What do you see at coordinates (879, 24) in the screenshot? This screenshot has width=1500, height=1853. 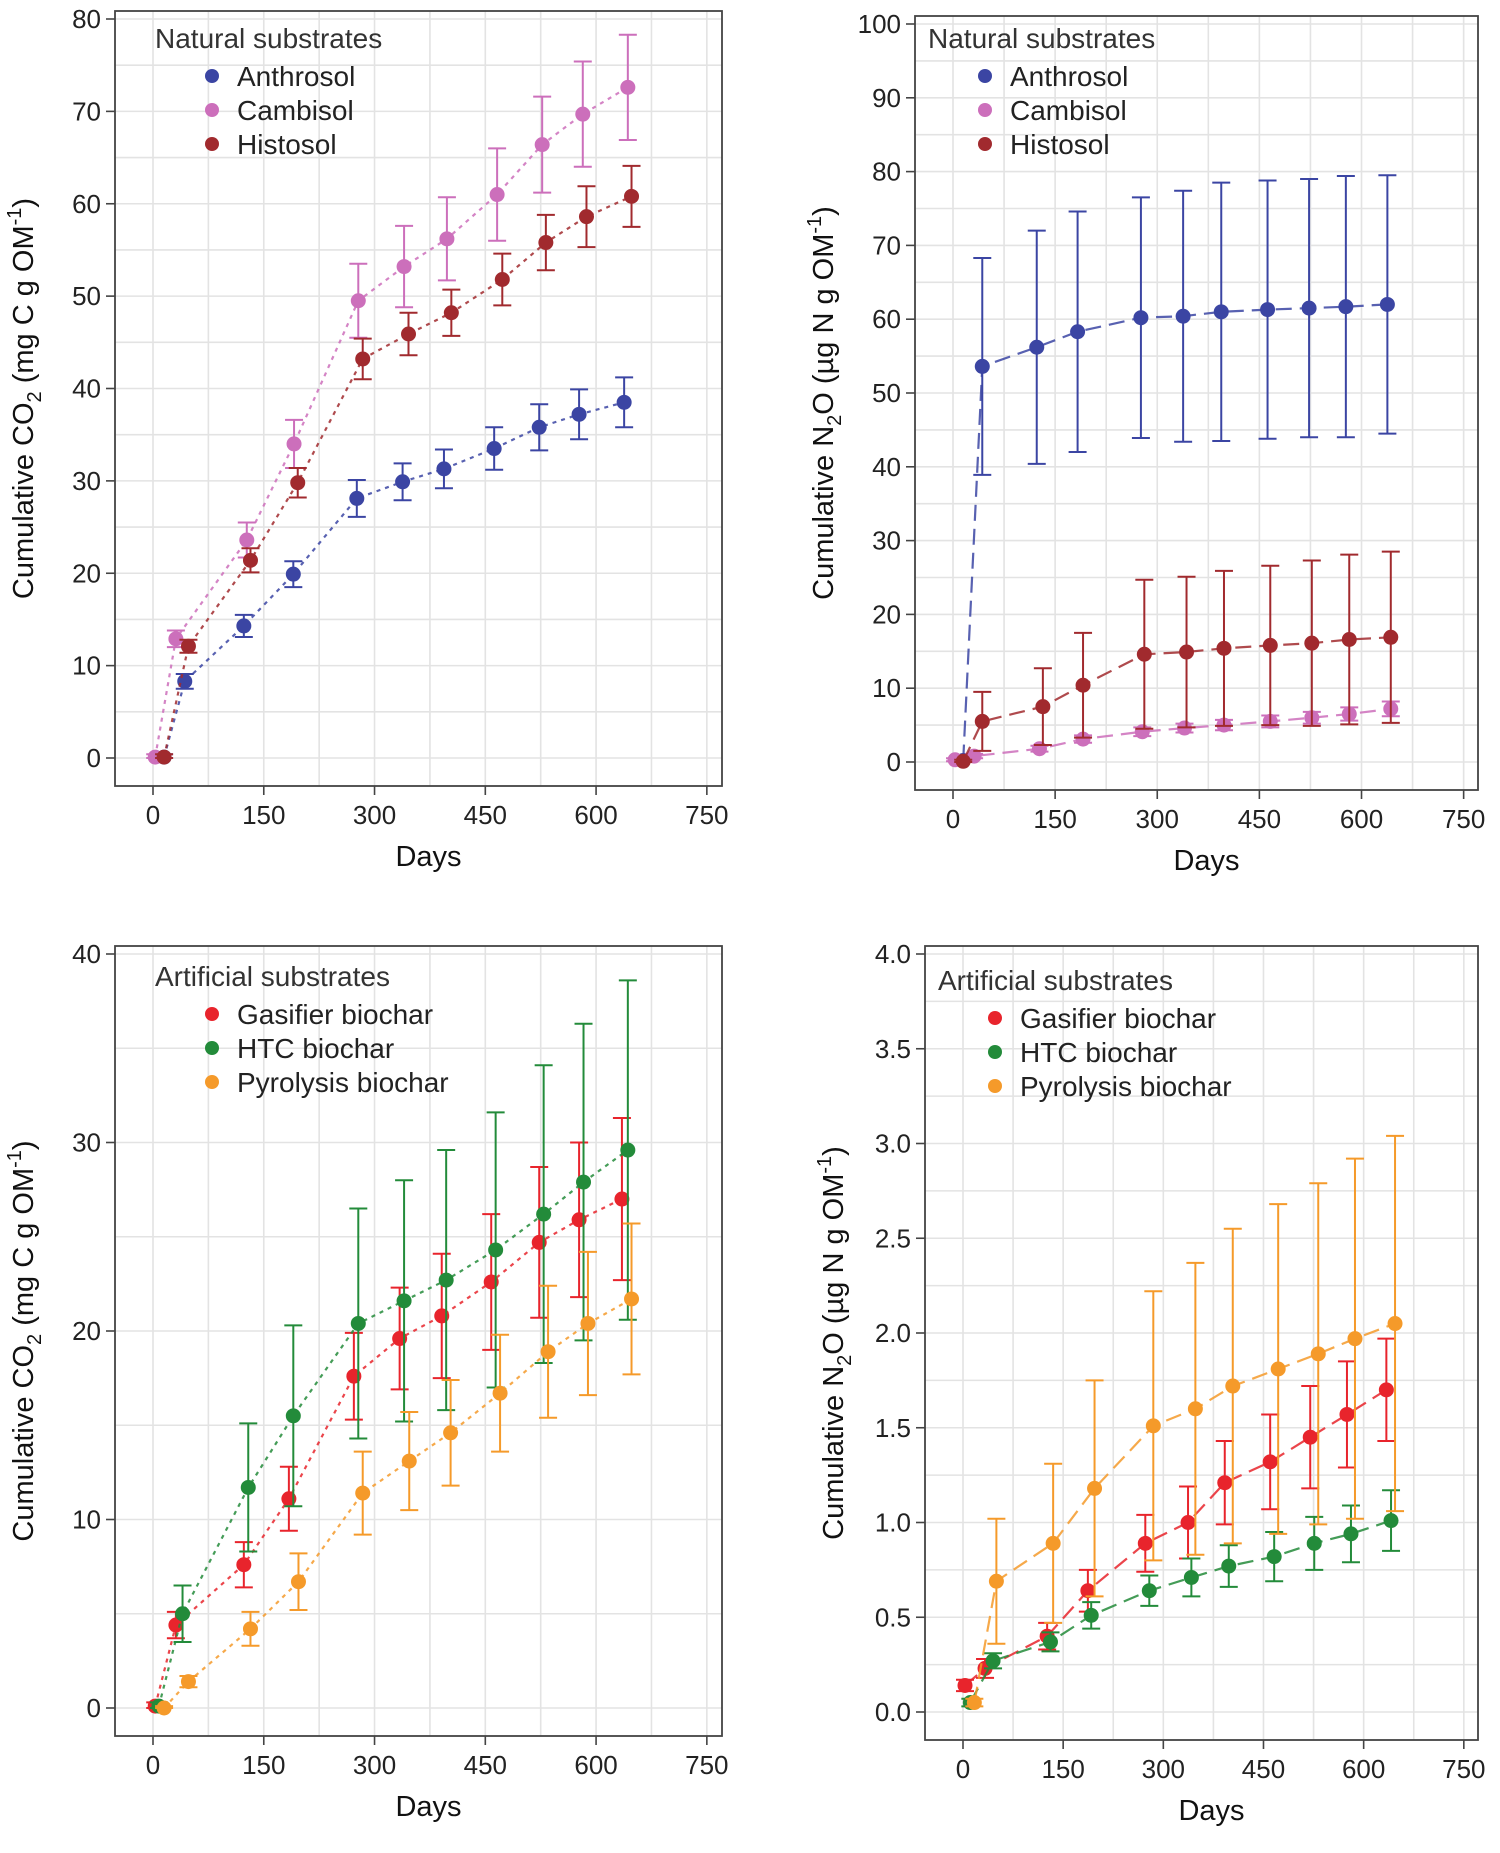 I see `y-tick-label: 100` at bounding box center [879, 24].